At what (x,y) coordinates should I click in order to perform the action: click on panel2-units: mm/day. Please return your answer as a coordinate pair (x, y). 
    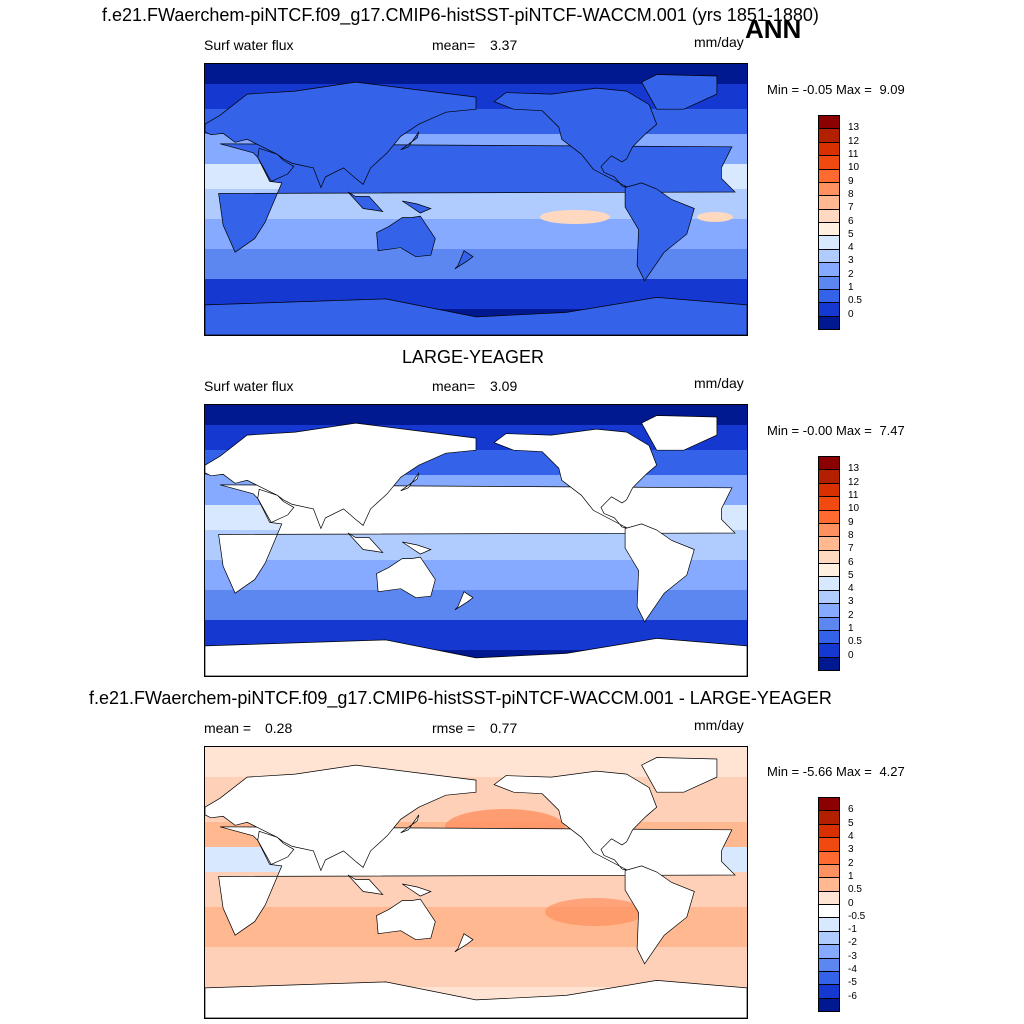
    Looking at the image, I should click on (719, 383).